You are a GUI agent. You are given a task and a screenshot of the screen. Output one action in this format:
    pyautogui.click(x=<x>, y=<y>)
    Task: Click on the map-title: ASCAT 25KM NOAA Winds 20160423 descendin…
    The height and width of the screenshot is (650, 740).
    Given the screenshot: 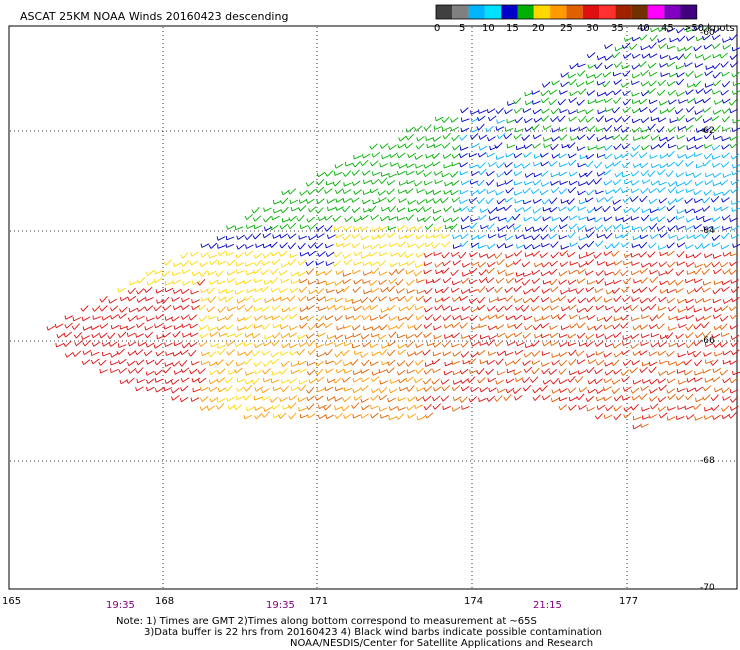 What is the action you would take?
    pyautogui.click(x=154, y=16)
    